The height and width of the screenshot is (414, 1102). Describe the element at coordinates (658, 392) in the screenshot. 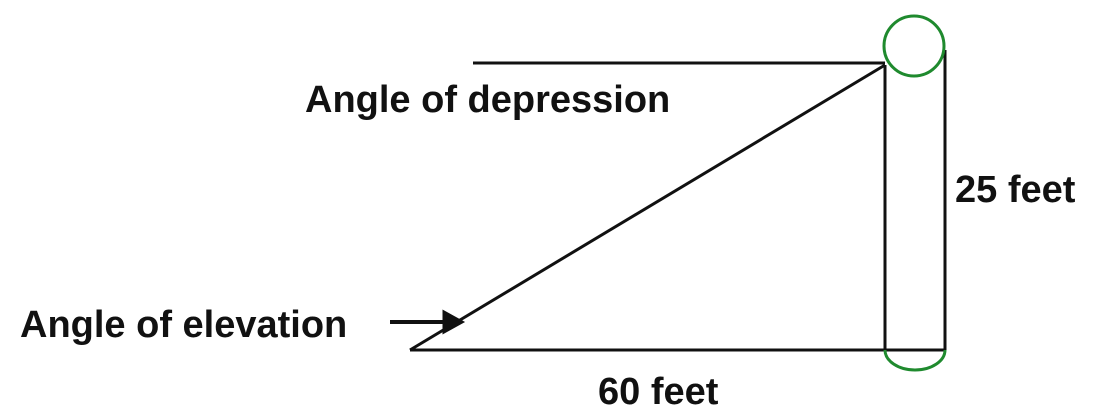

I see `label-distance: 60 feet` at that location.